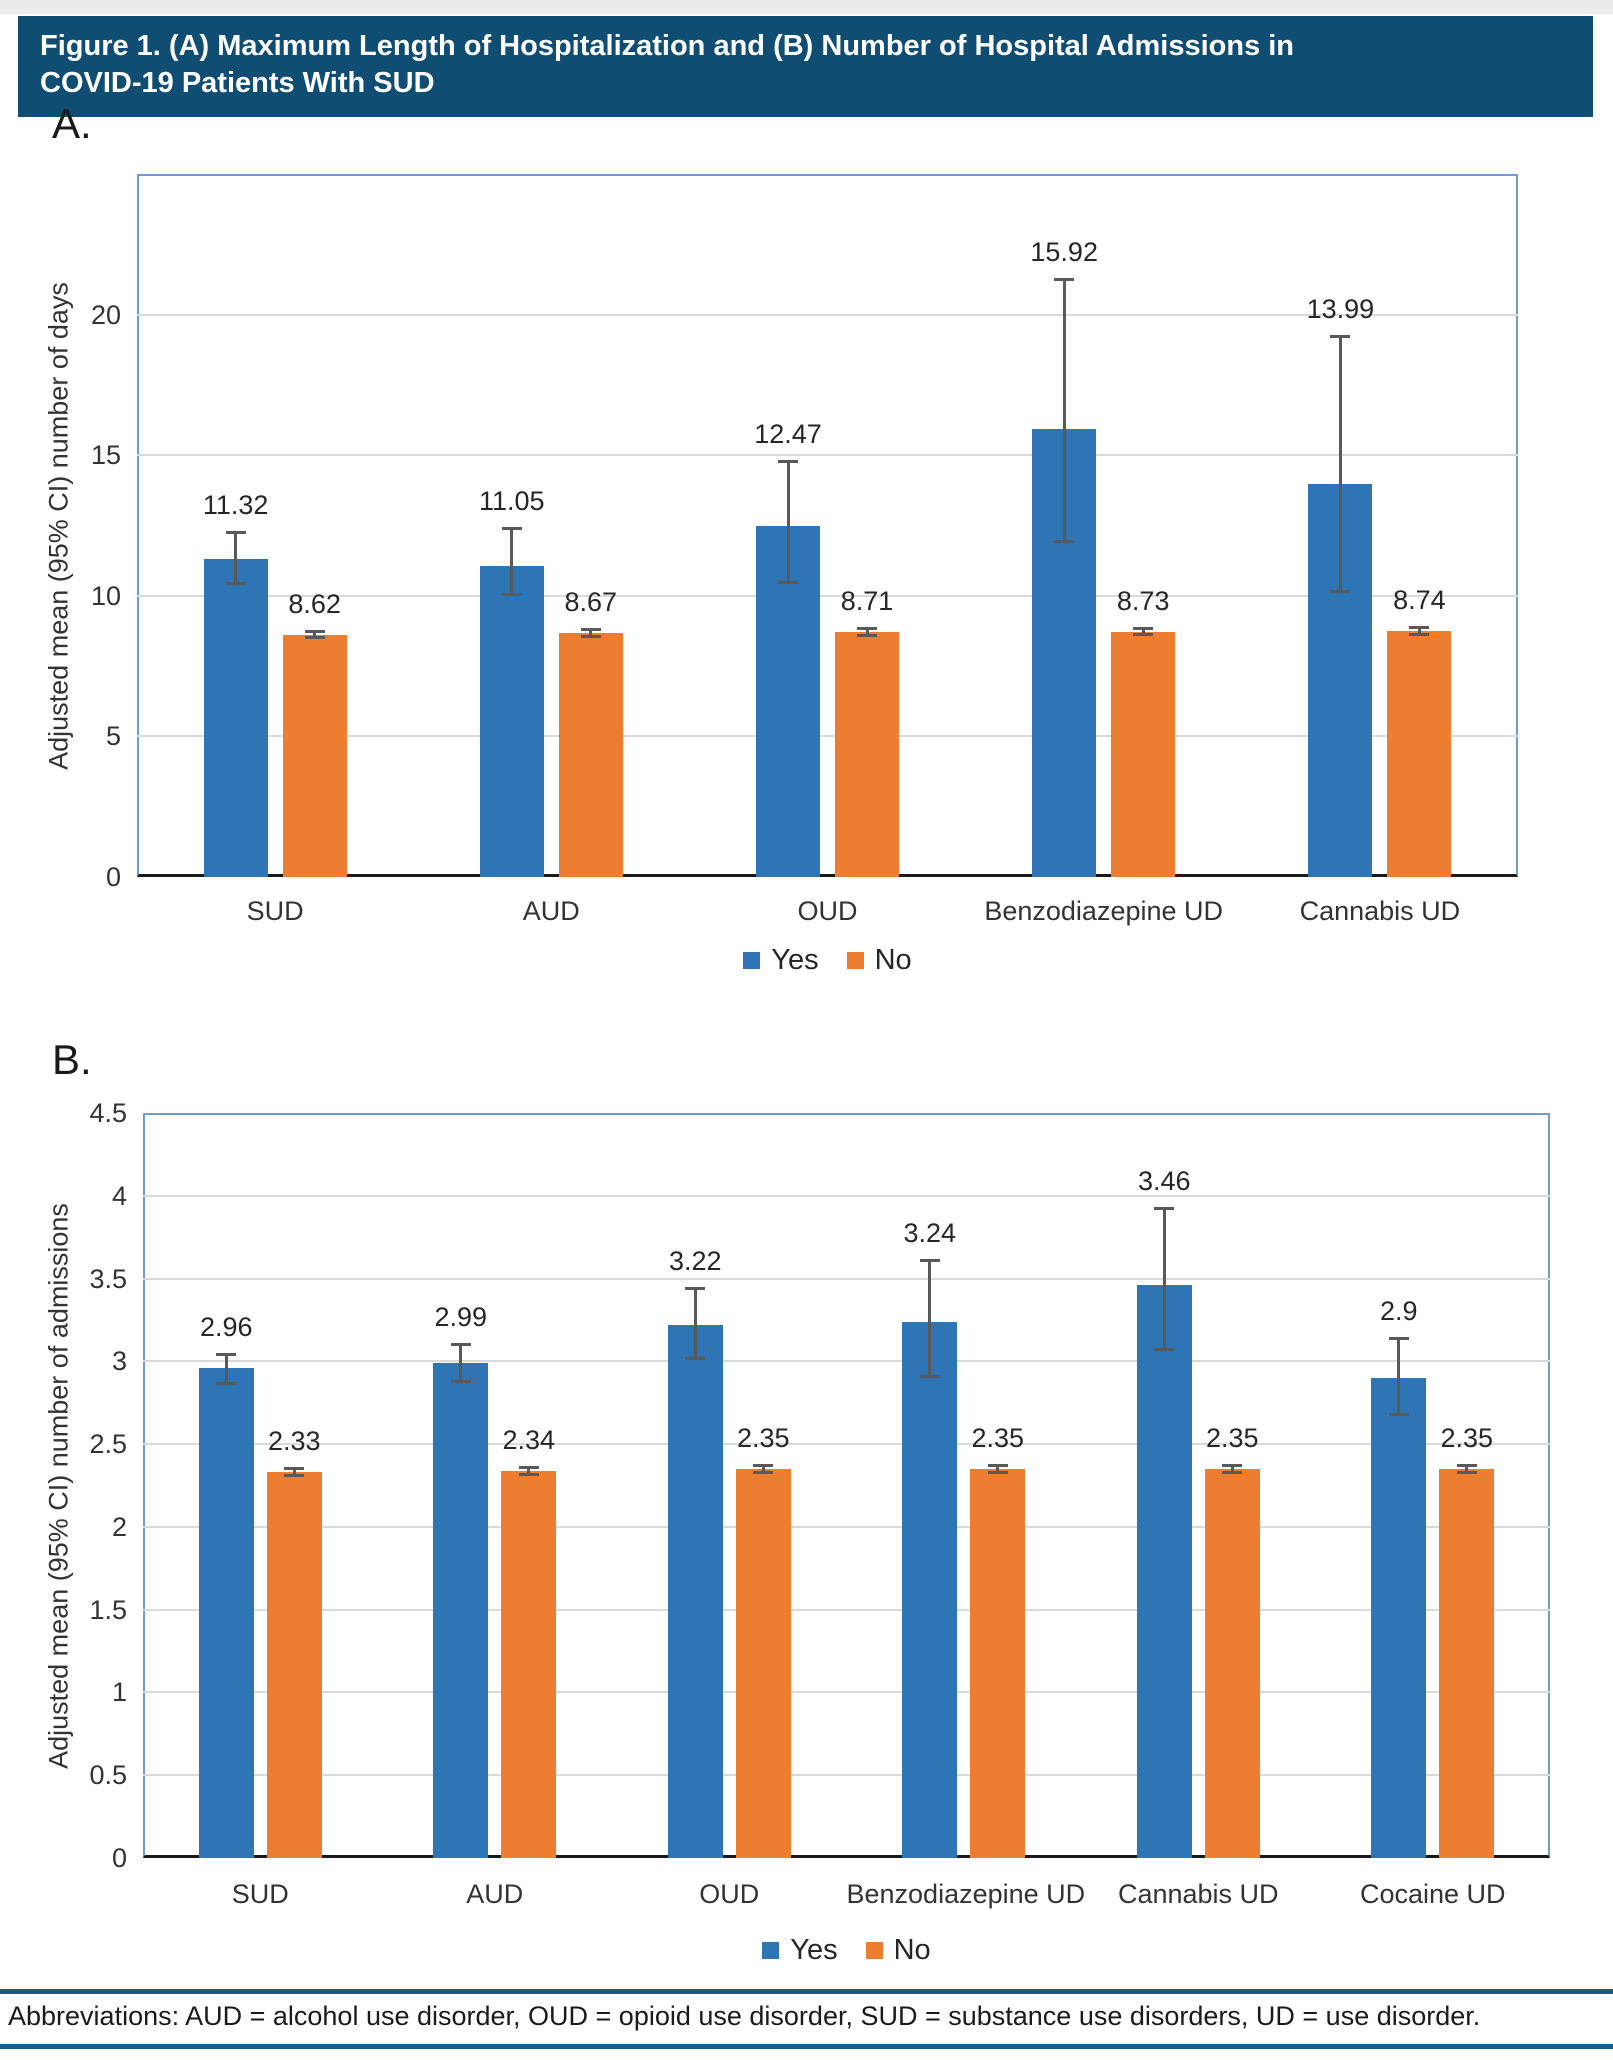 Image resolution: width=1613 pixels, height=2060 pixels. Describe the element at coordinates (1143, 600) in the screenshot. I see `value-label: 8.73` at that location.